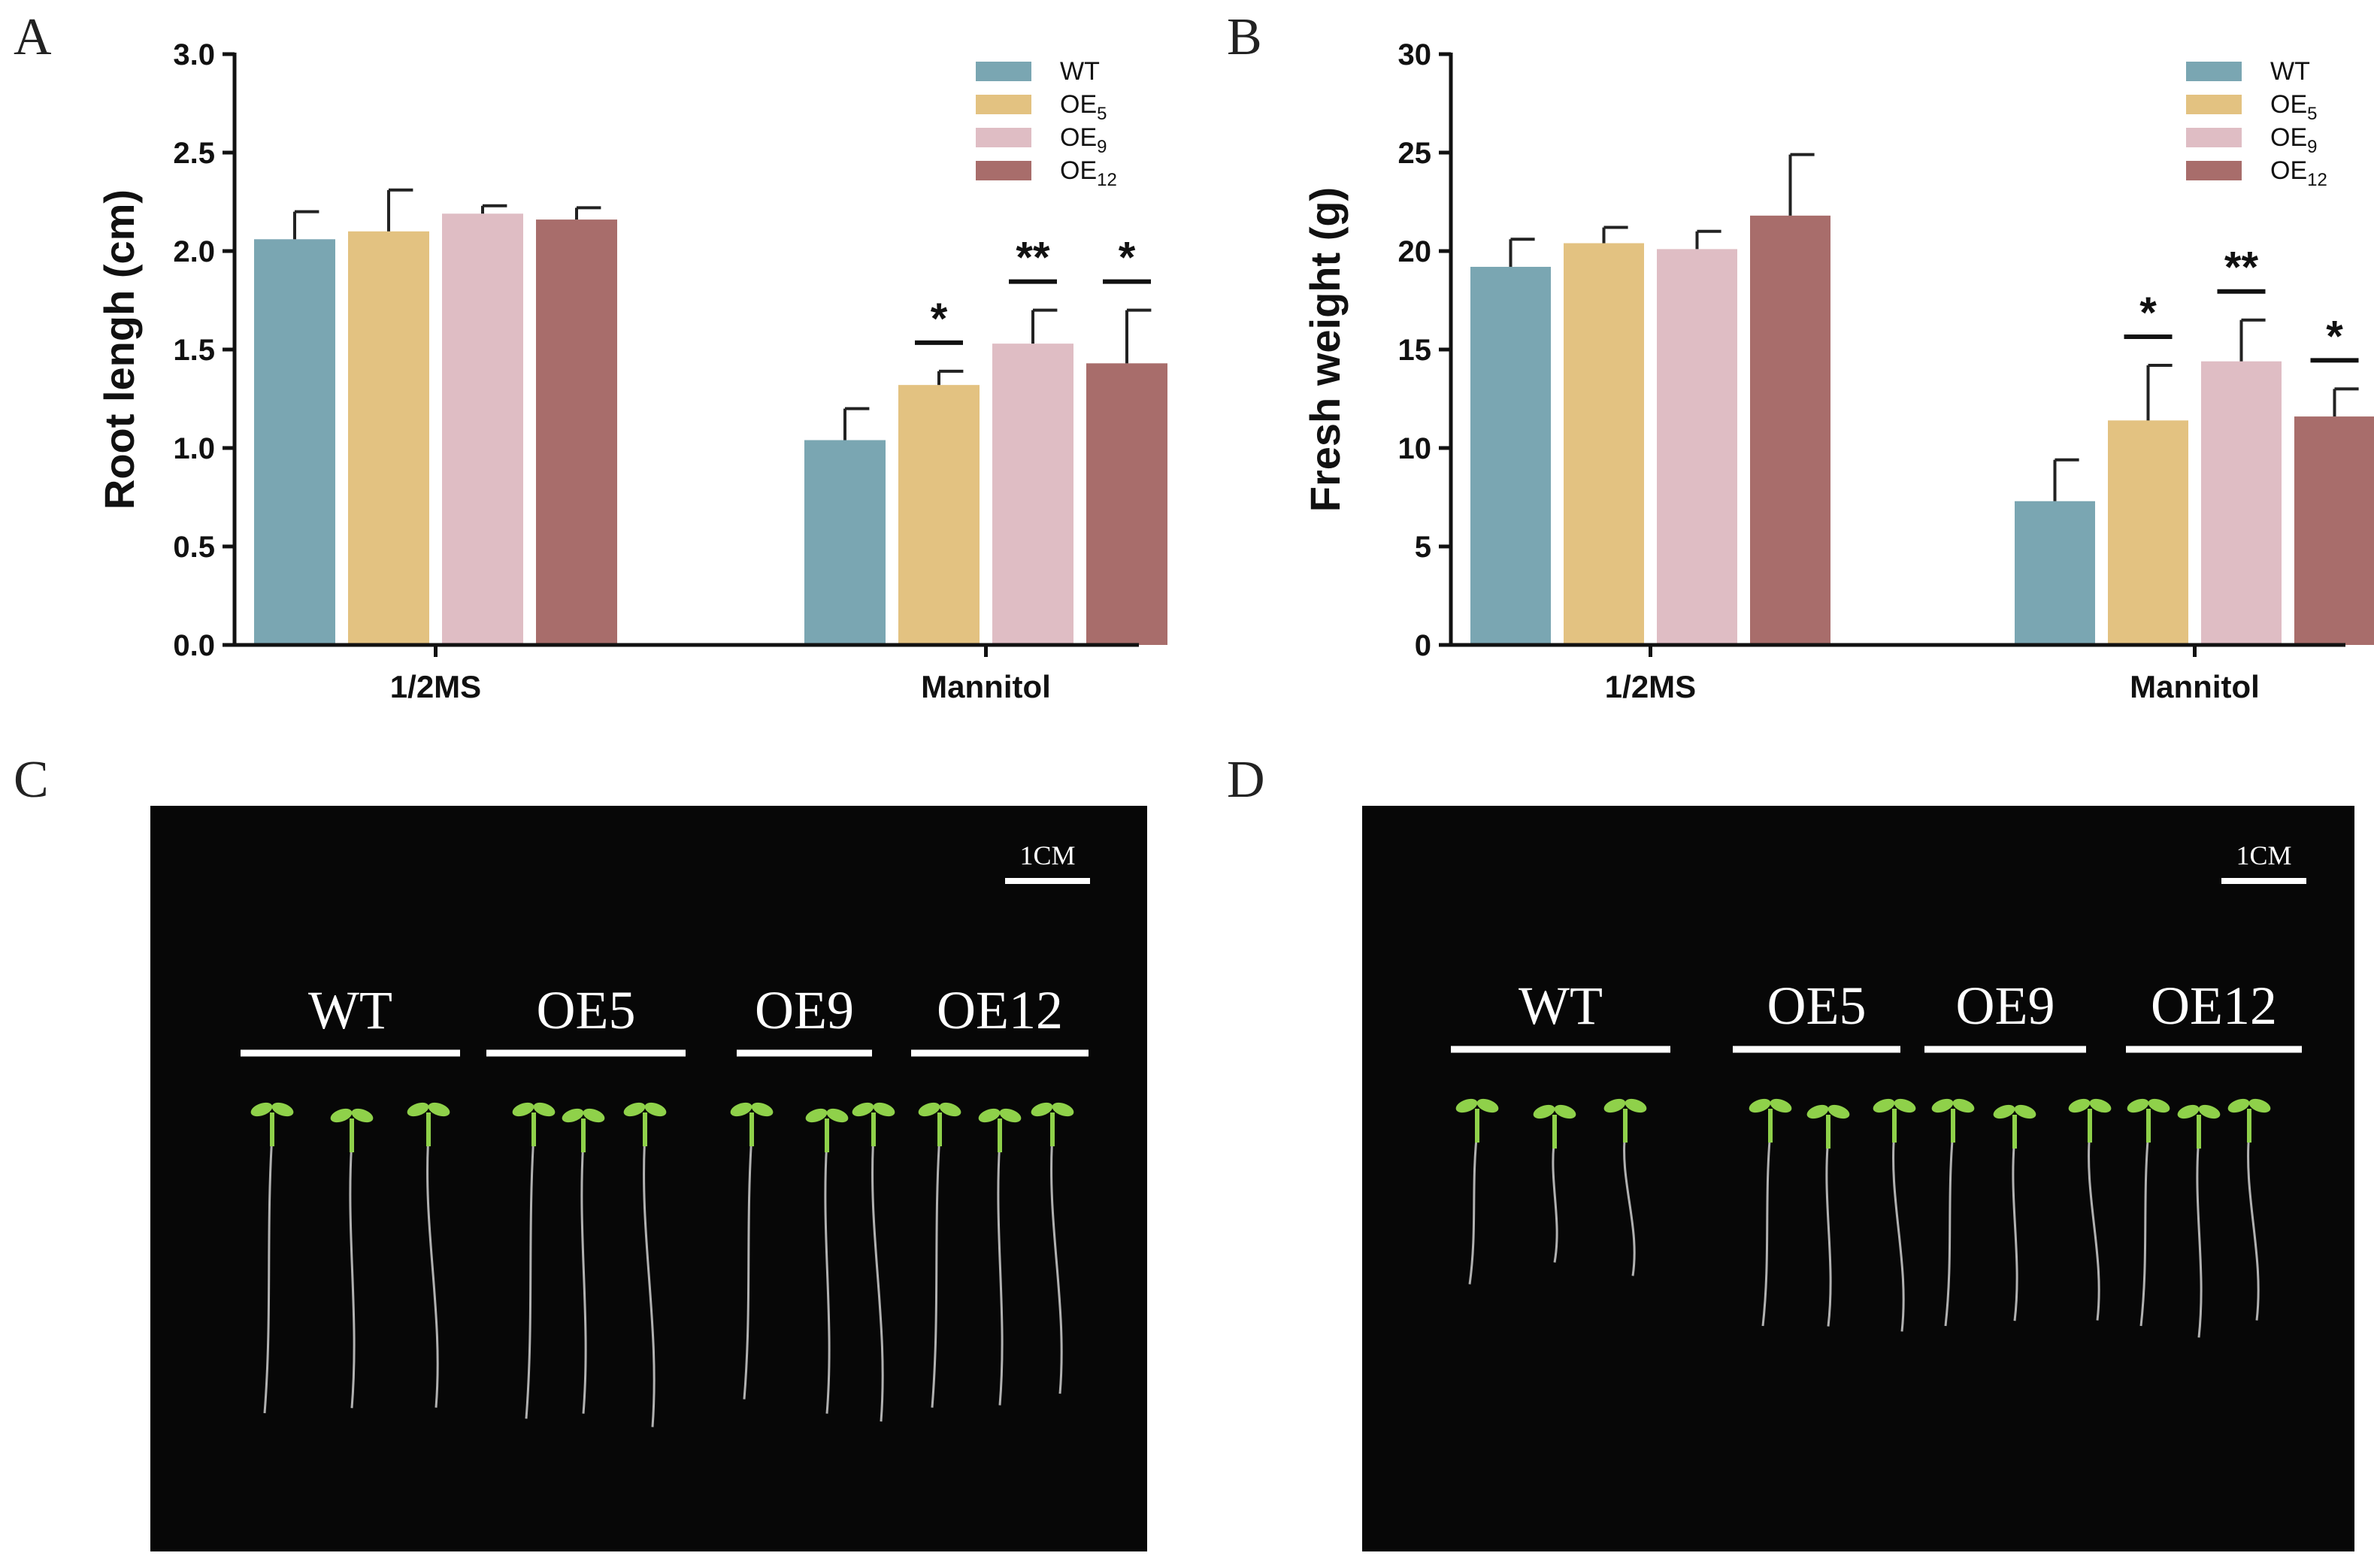 The height and width of the screenshot is (1568, 2374). Describe the element at coordinates (2195, 686) in the screenshot. I see `x-tick-label: Mannitol` at that location.